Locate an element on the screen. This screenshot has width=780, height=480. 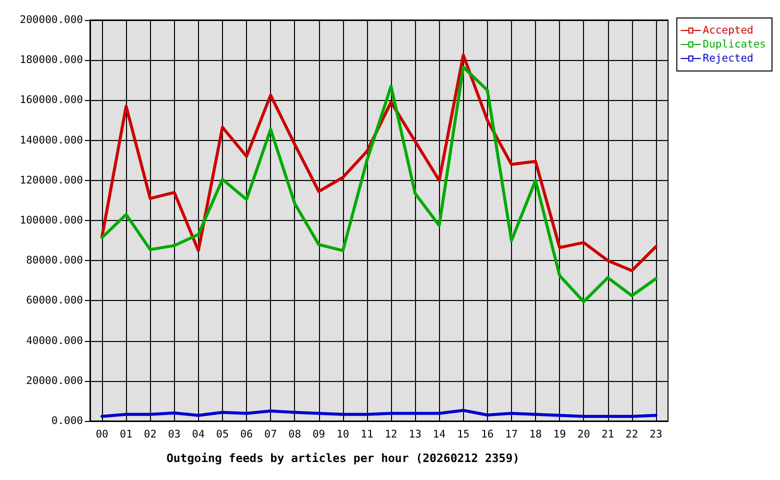
y-tick-label: 140000.000 is located at coordinates (51, 140).